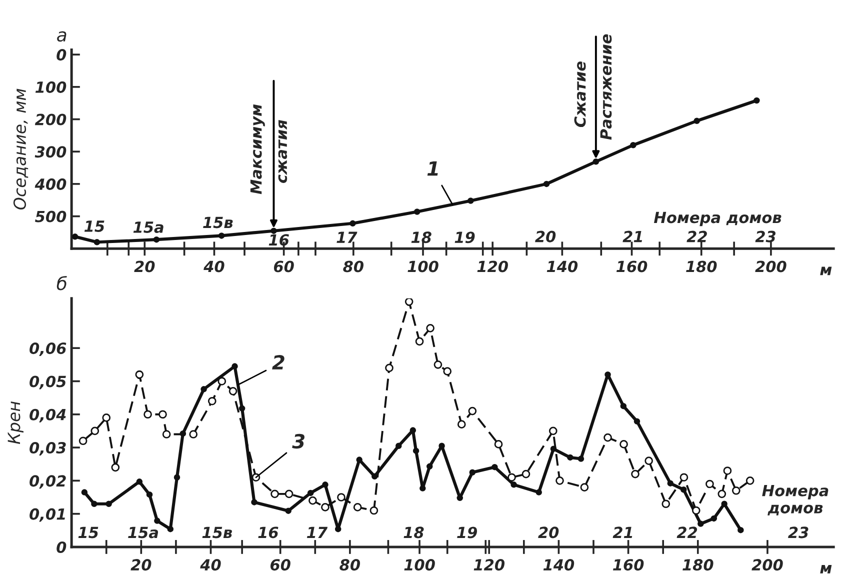  What do you see at coordinates (423, 266) in the screenshot?
I see `x-tick-label: 100` at bounding box center [423, 266].